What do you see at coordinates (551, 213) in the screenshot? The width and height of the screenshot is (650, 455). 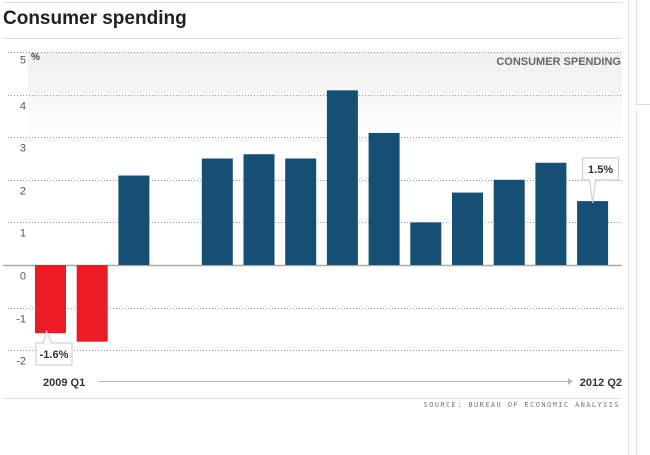 I see `bar-2012-q1` at bounding box center [551, 213].